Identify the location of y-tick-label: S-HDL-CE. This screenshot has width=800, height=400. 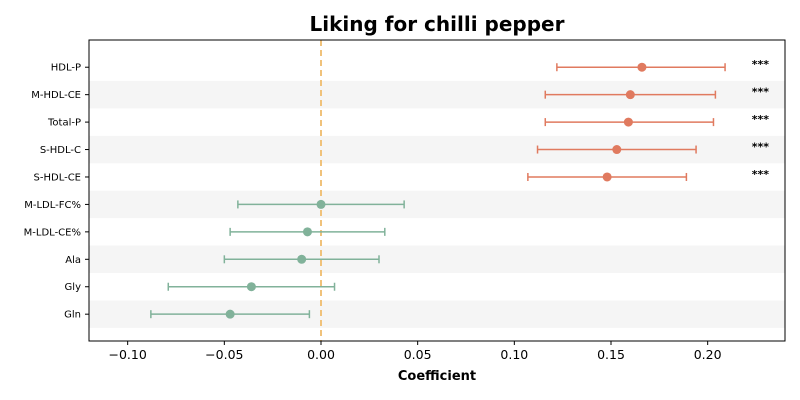
(57, 177).